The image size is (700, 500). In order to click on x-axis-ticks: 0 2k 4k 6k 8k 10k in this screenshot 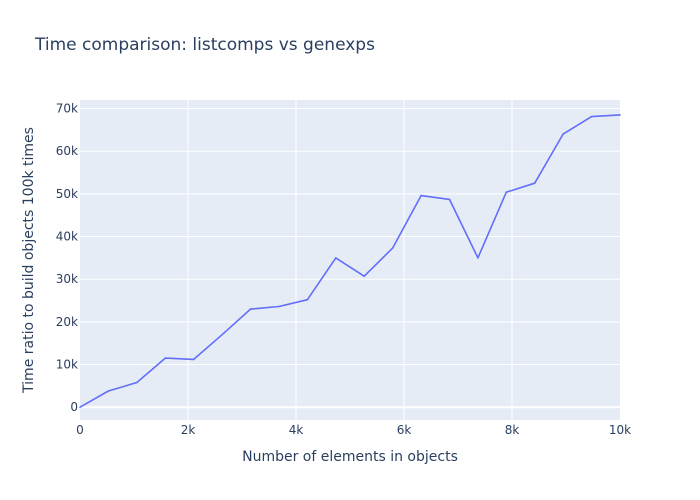, I will do `click(353, 430)`.